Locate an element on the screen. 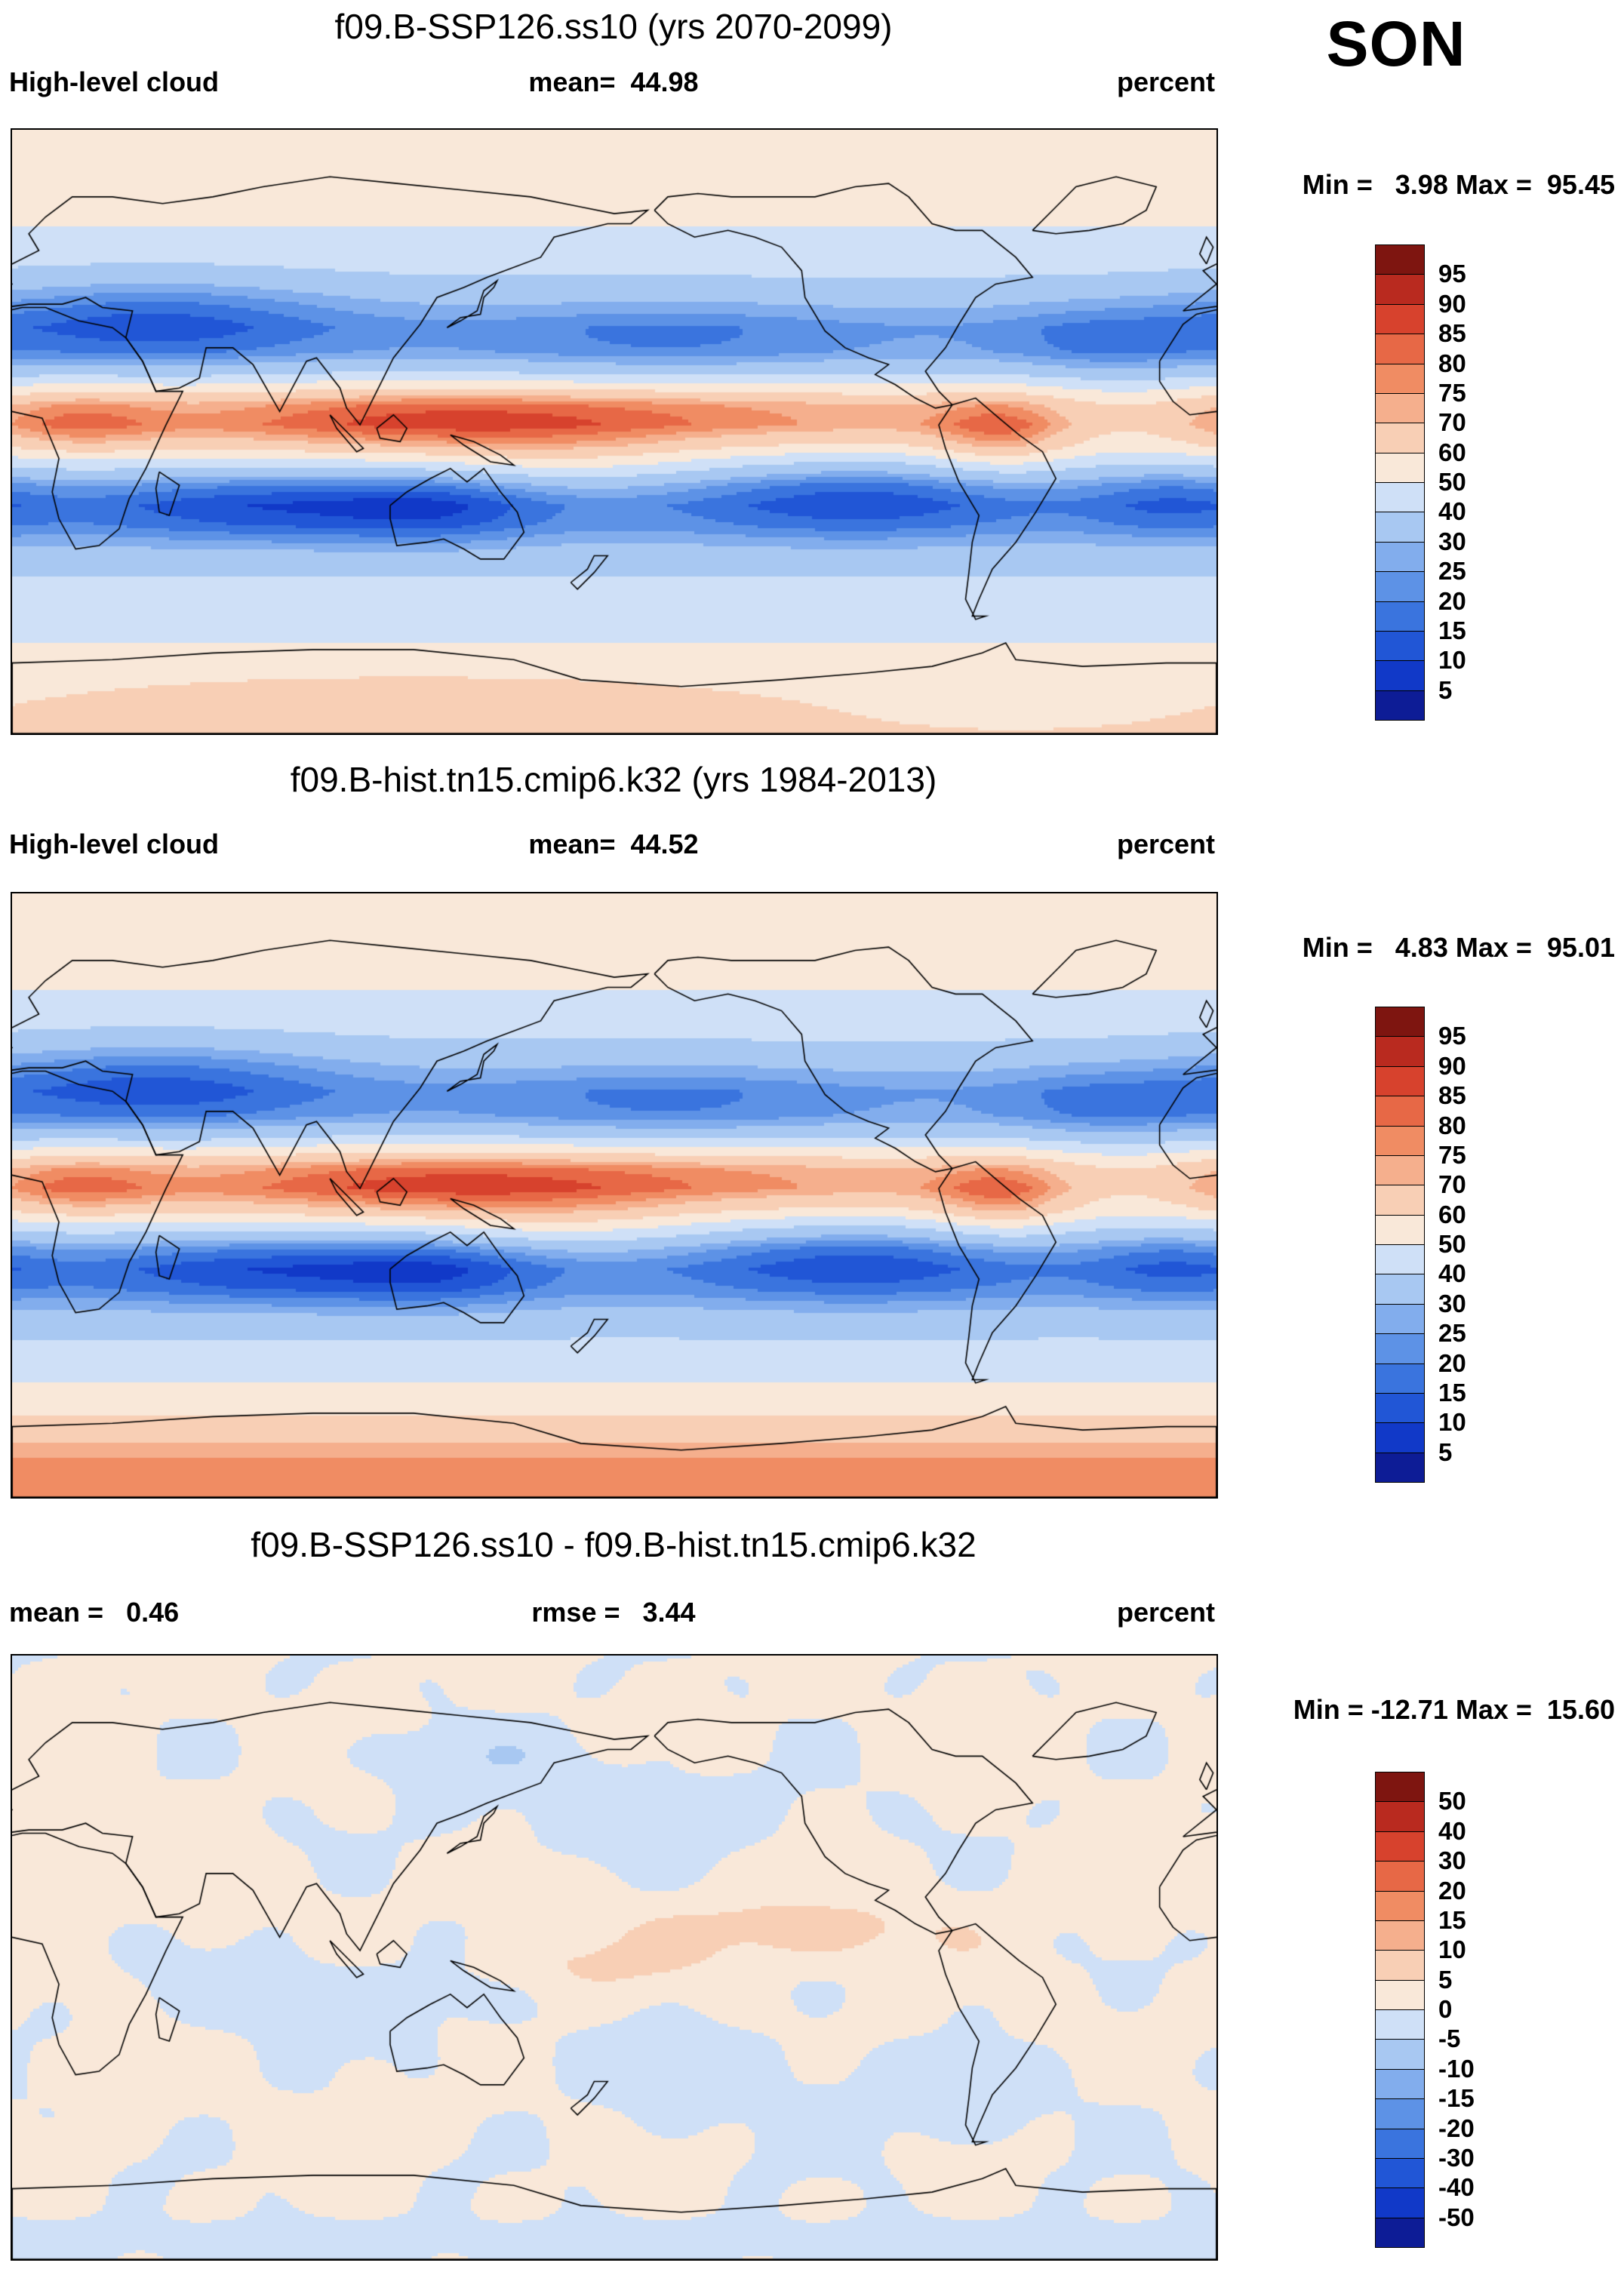  minmax-label: Min = 3.98 Max = 95.45 is located at coordinates (1458, 184).